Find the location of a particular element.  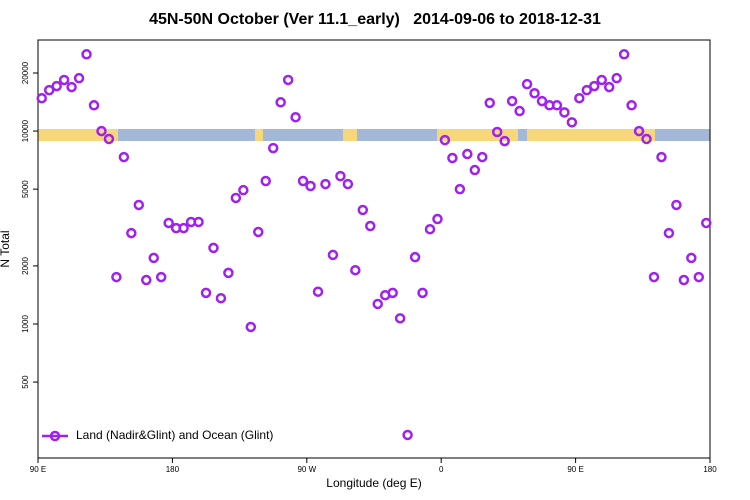

y-tick-label: 20000 is located at coordinates (25, 72).